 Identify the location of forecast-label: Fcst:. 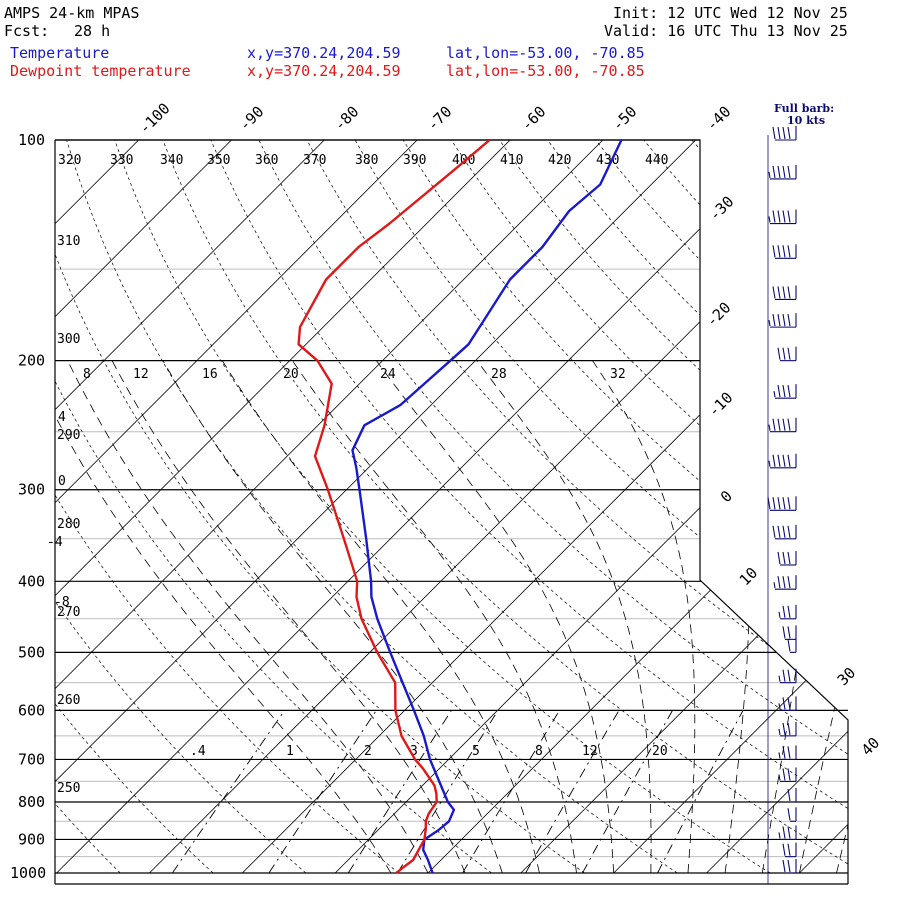
(27, 31).